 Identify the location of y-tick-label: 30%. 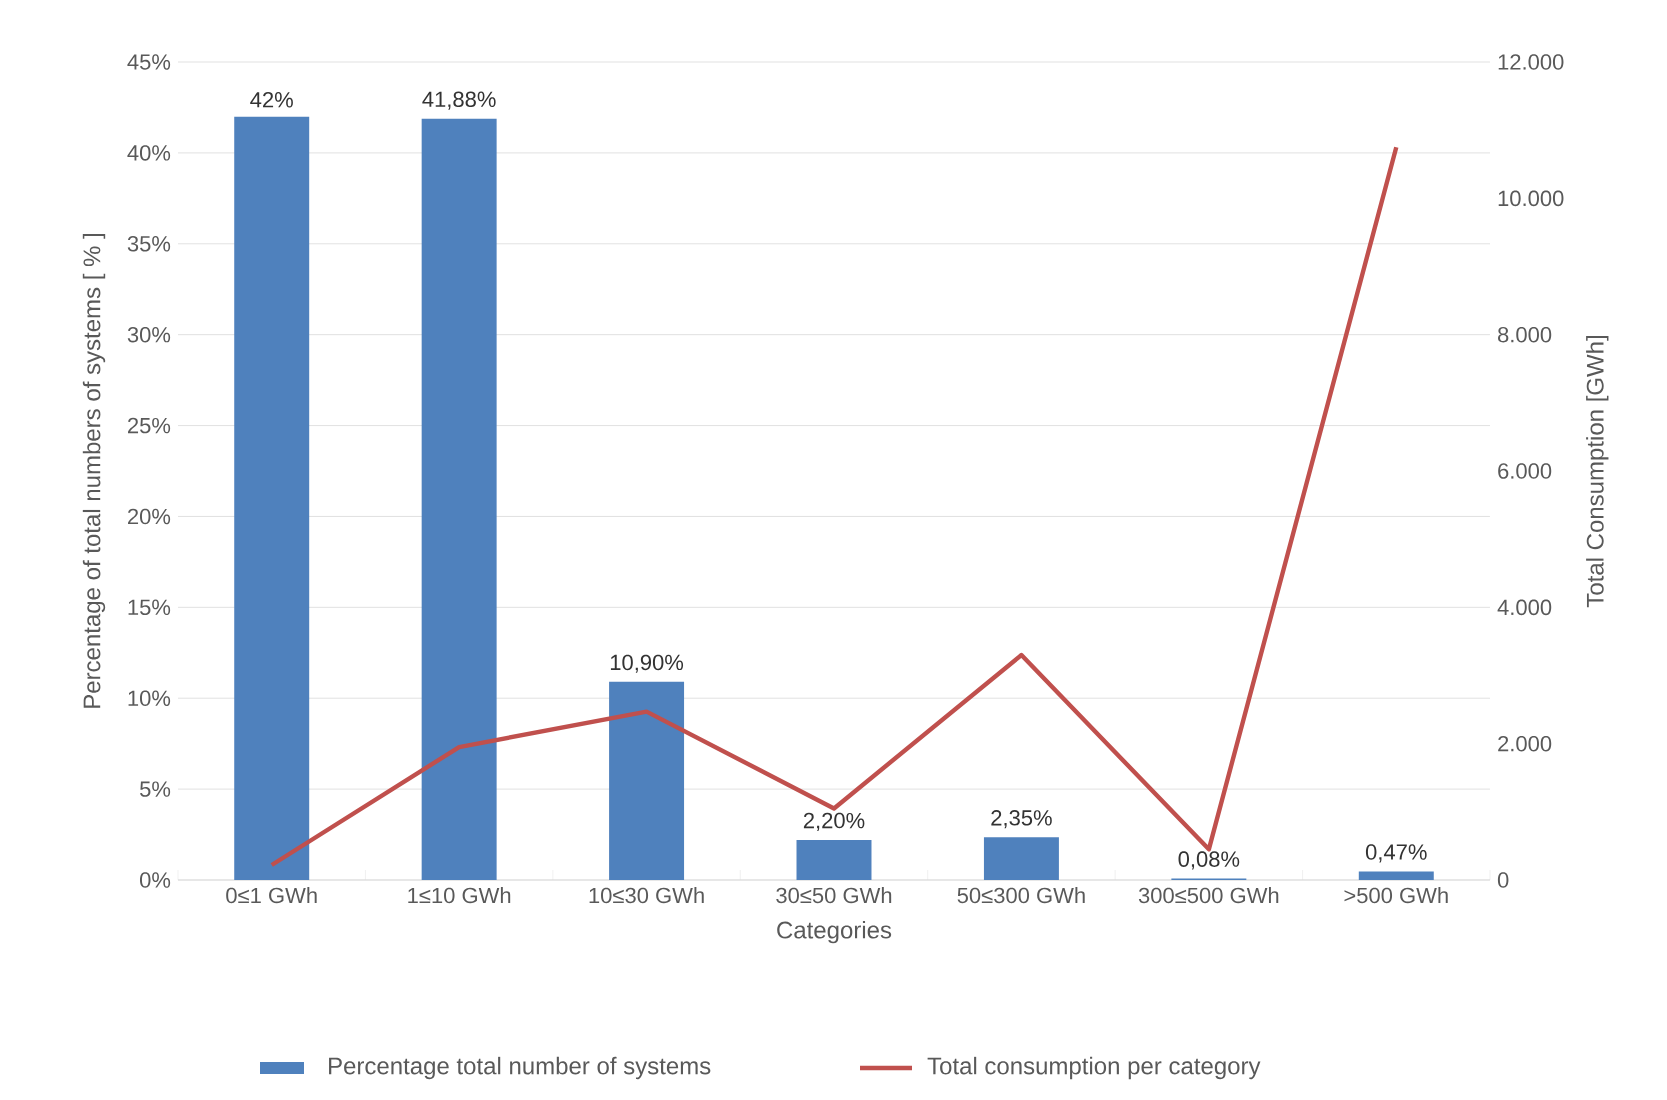
(149, 334).